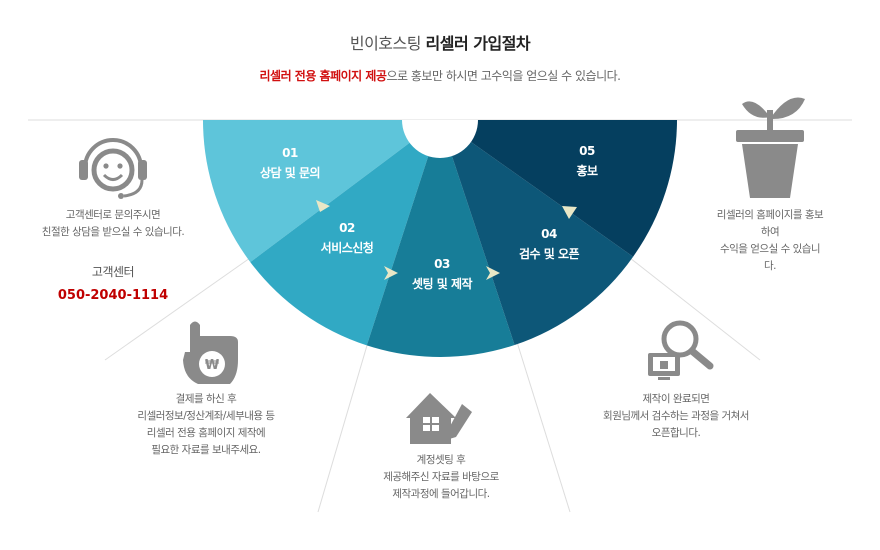 The width and height of the screenshot is (880, 550). I want to click on guide-line-apply, so click(177, 309).